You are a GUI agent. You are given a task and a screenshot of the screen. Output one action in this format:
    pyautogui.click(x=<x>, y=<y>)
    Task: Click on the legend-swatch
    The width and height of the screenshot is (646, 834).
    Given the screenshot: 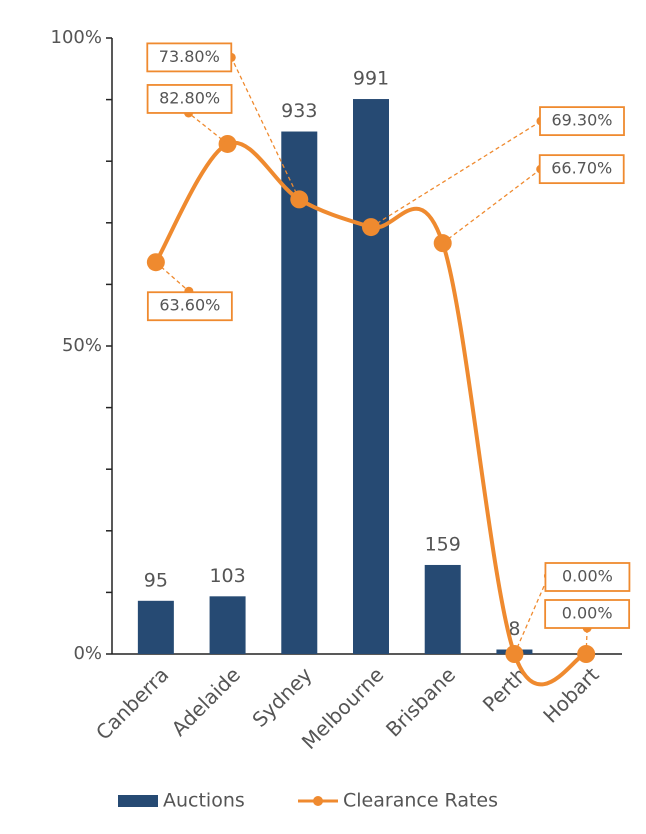 What is the action you would take?
    pyautogui.click(x=138, y=801)
    